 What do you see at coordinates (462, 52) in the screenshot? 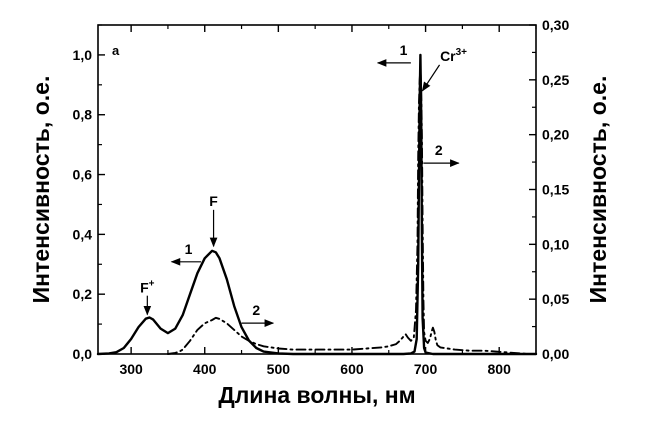
I see `annotation-sup: 3+` at bounding box center [462, 52].